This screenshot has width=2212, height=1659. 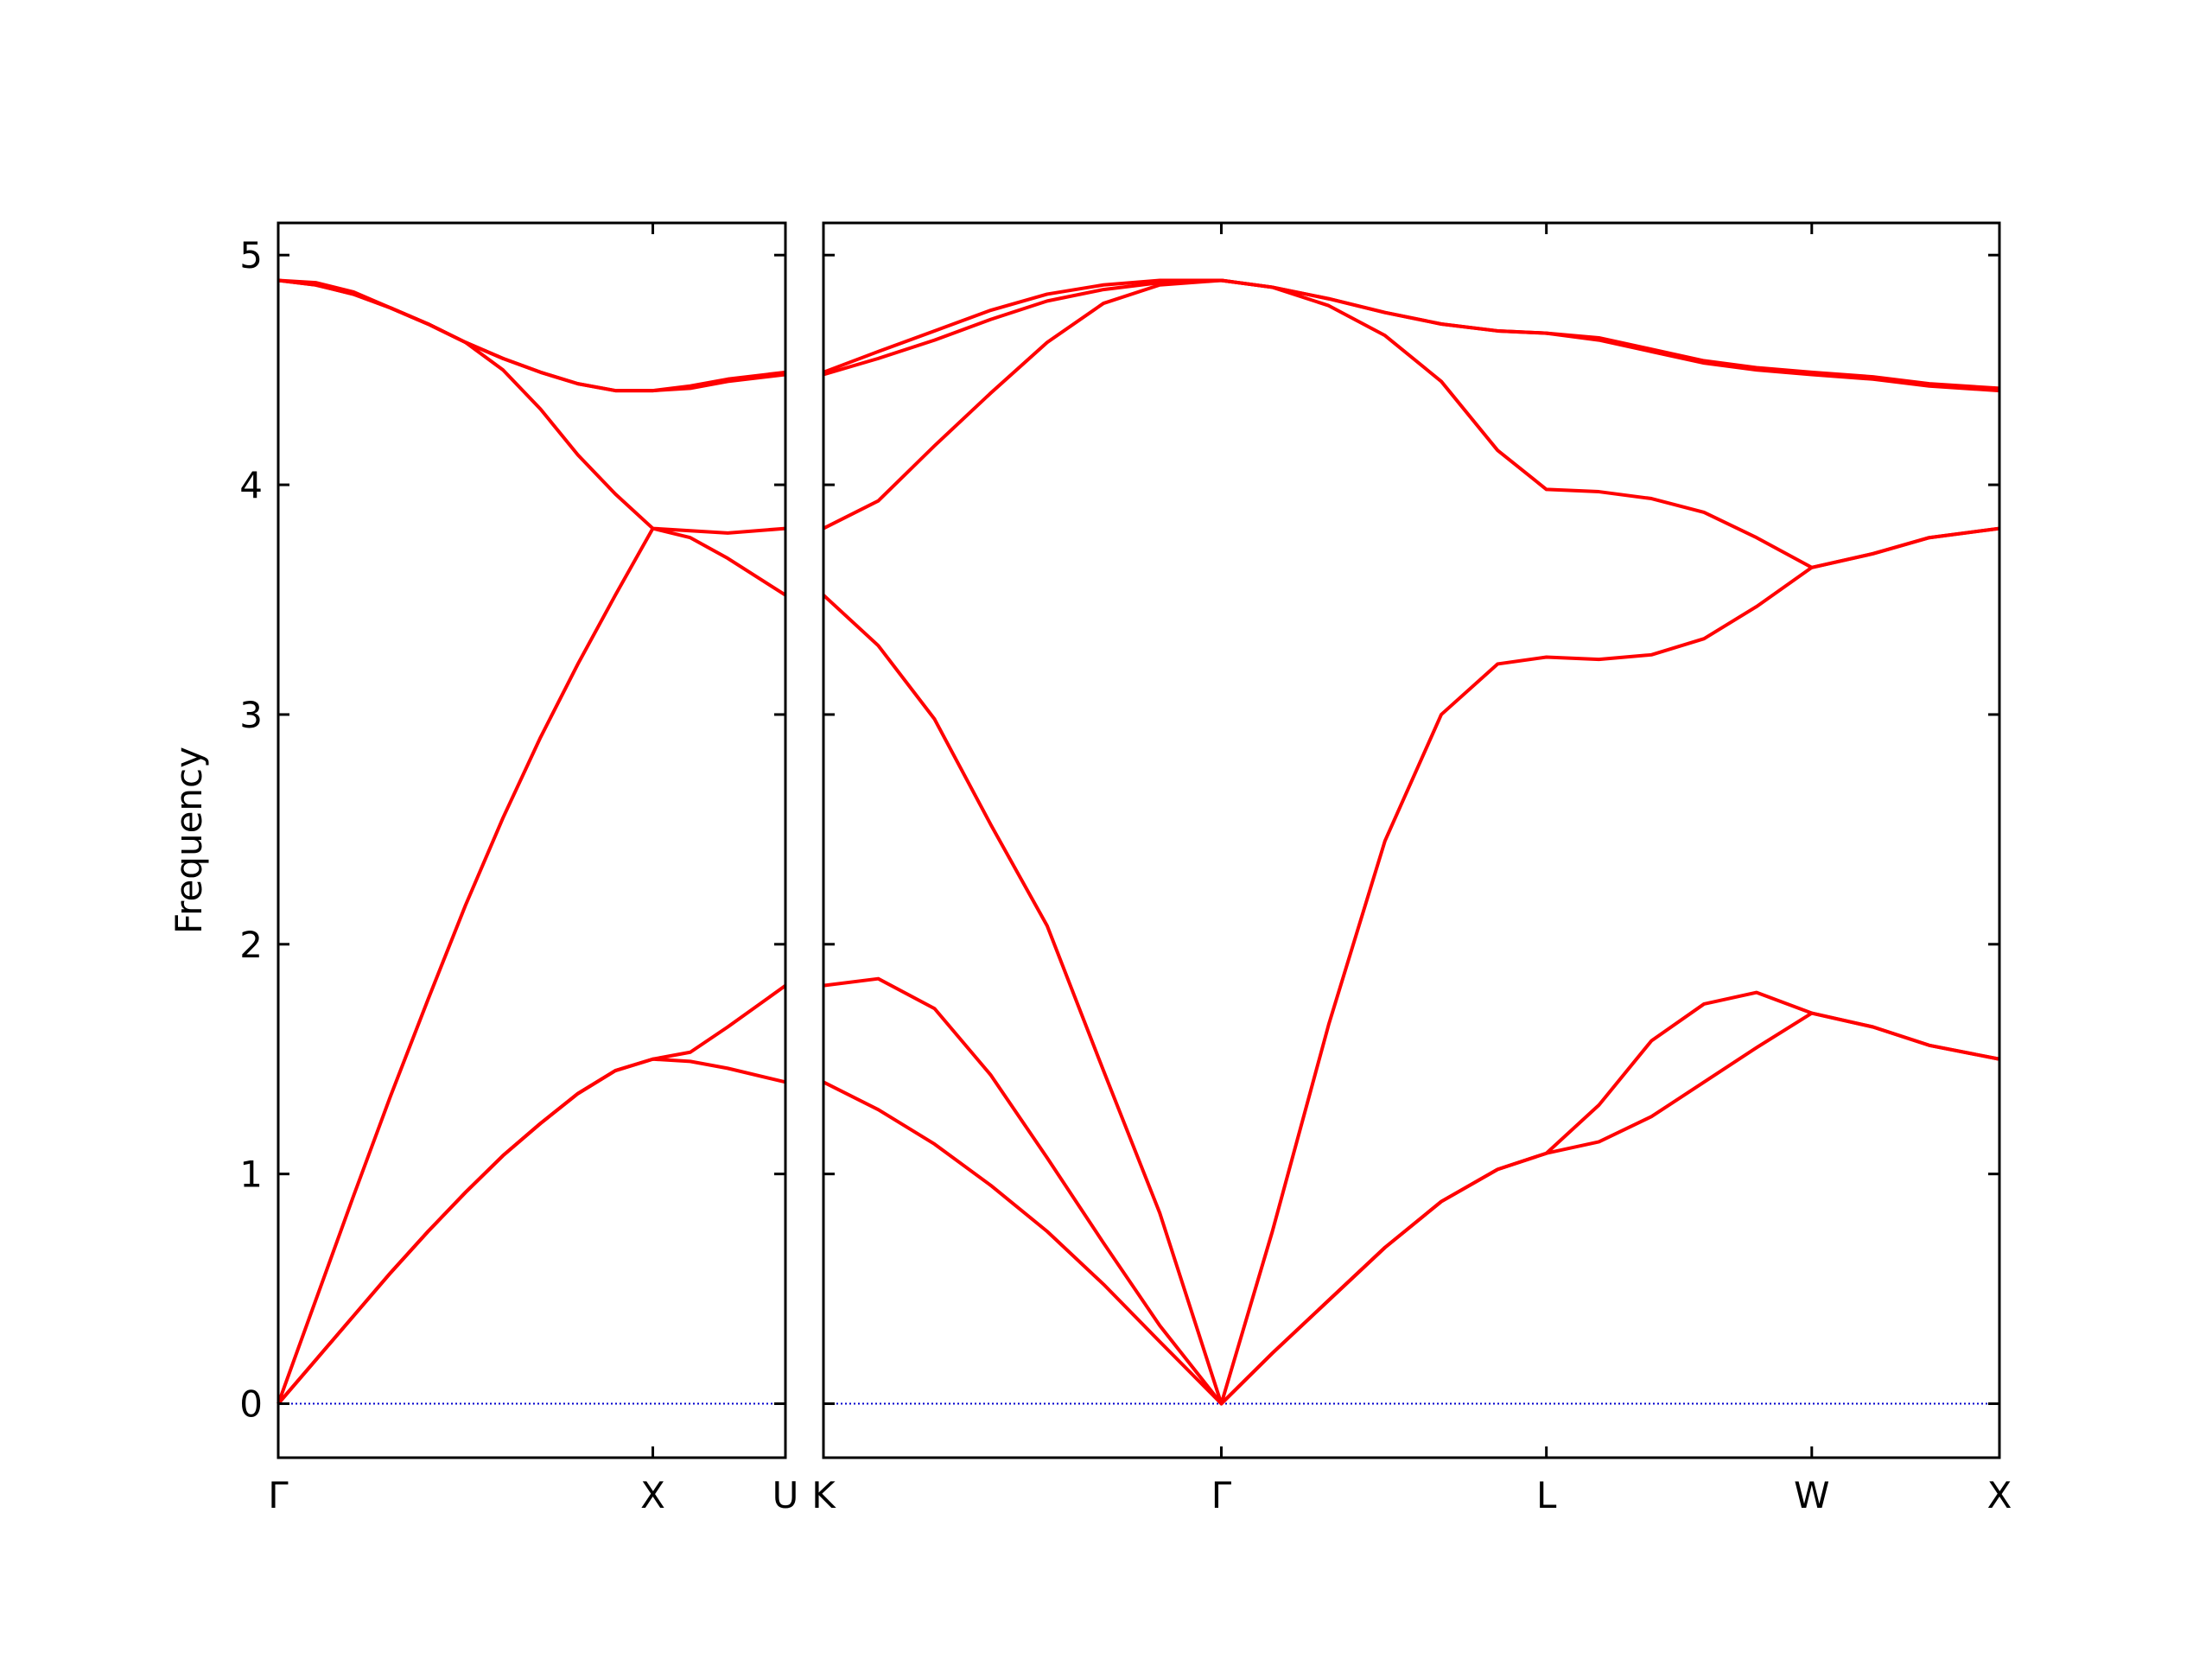 I want to click on y-tick-label: 3, so click(x=251, y=715).